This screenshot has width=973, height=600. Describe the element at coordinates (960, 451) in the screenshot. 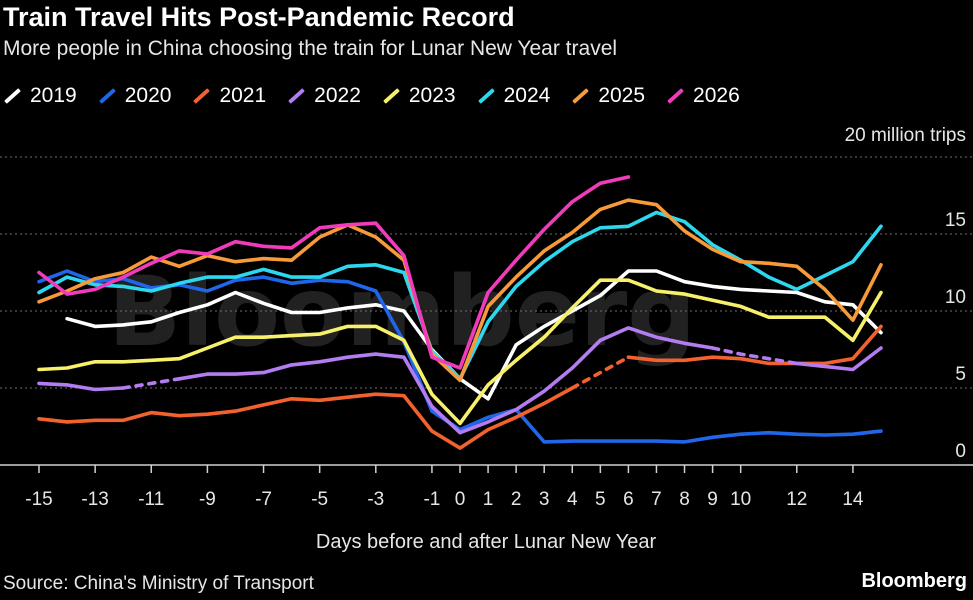

I see `y-tick-label: 0` at that location.